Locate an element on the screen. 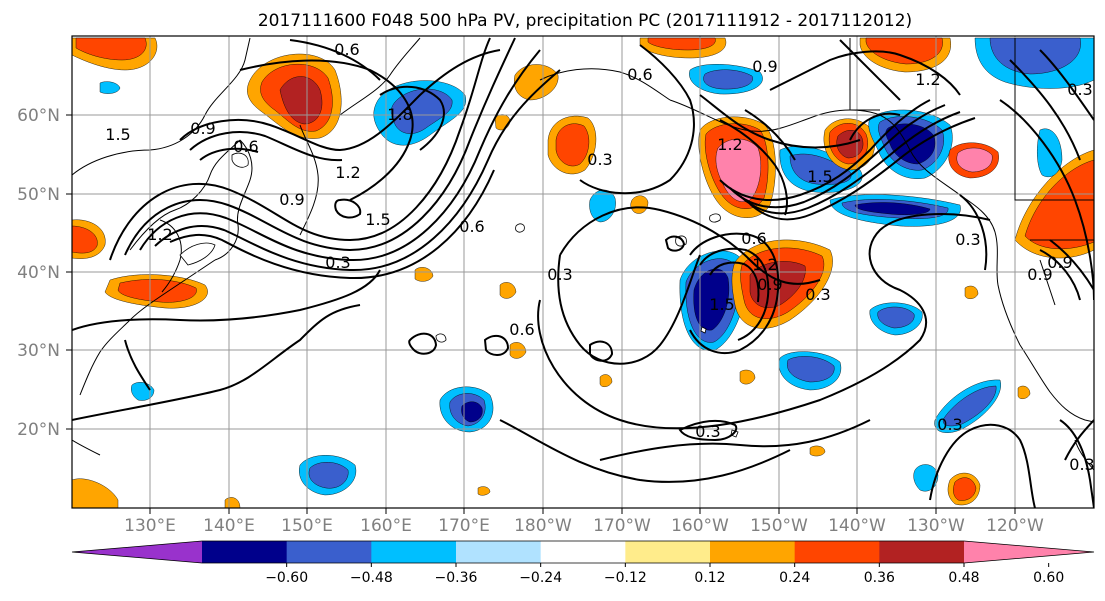 This screenshot has width=1105, height=601. colorbar-label: −0.12 is located at coordinates (625, 578).